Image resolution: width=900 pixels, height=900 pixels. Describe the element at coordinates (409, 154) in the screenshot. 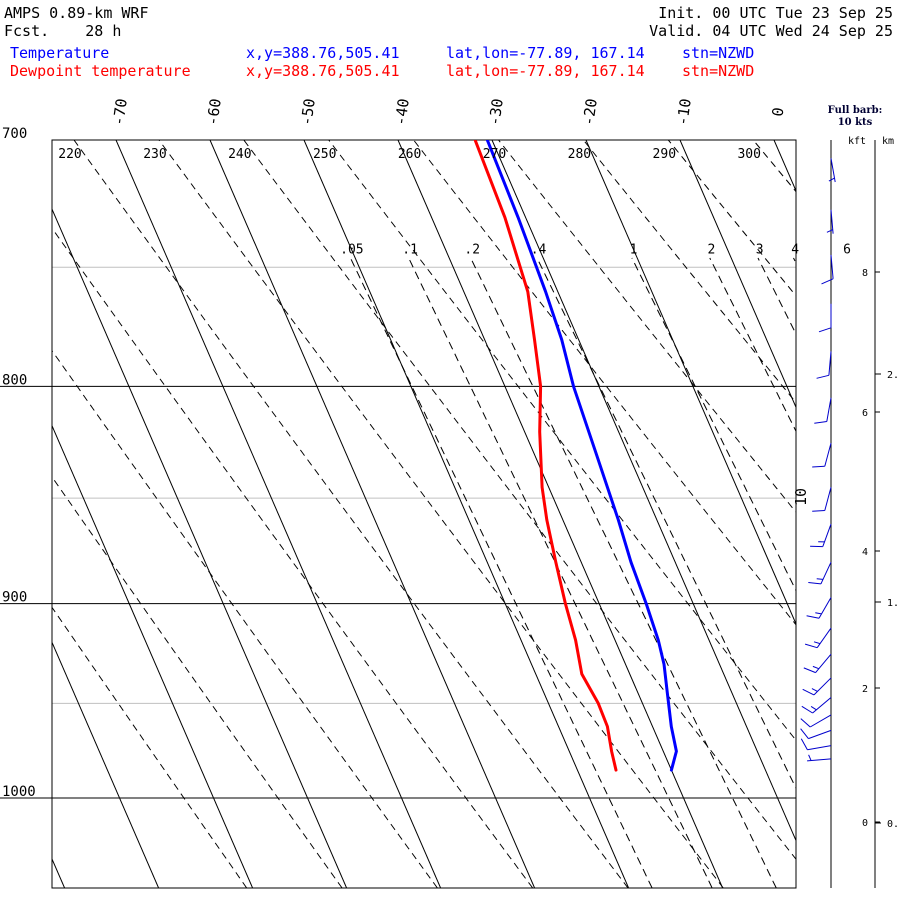

I see `adiabat-label-260: 260` at that location.